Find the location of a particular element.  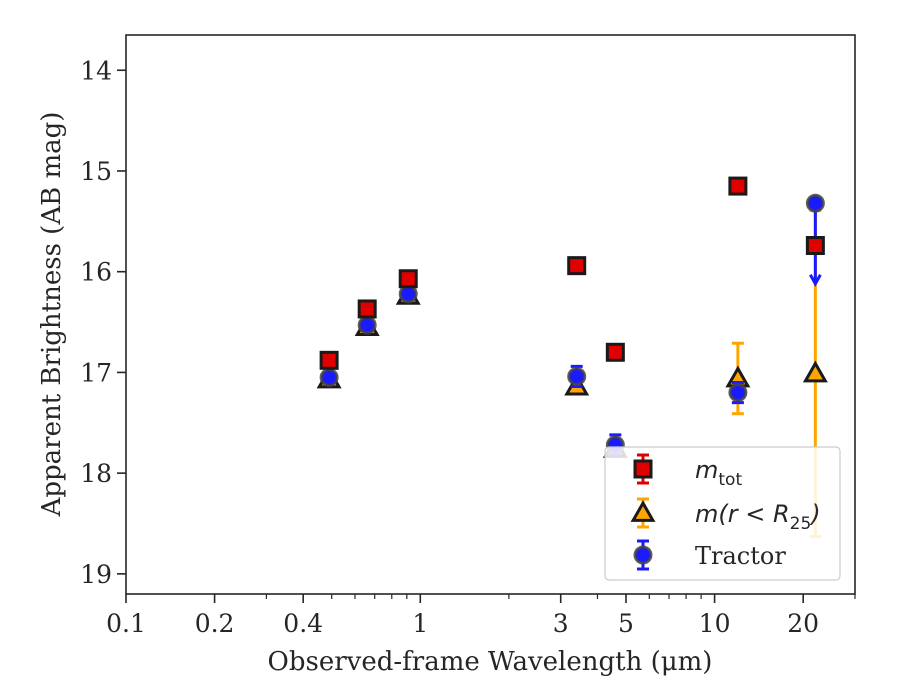

x-tick-label: 10 is located at coordinates (715, 623).